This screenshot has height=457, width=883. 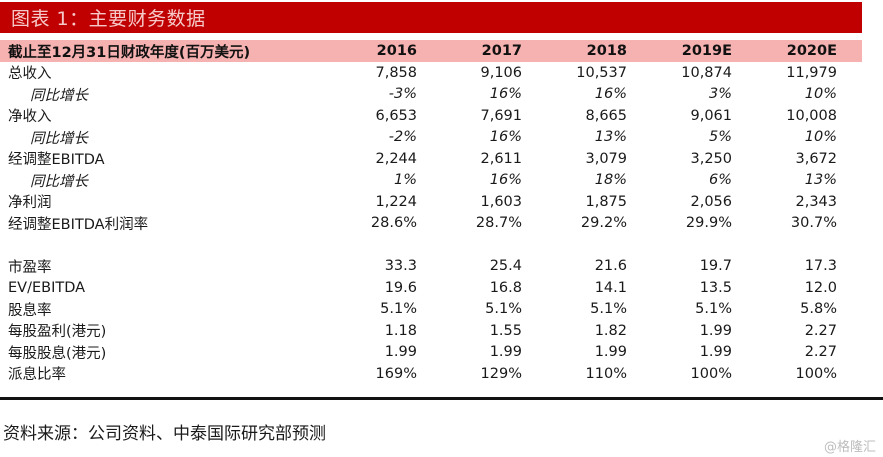 I want to click on row-value: 10,537, so click(x=601, y=72).